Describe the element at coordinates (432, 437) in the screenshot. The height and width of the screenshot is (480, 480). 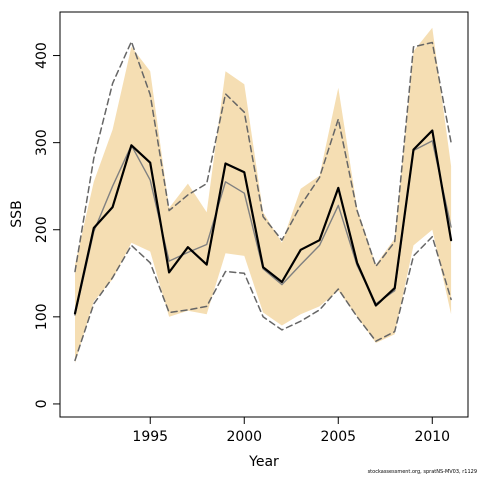
I see `x-tick-label-2010: 2010` at that location.